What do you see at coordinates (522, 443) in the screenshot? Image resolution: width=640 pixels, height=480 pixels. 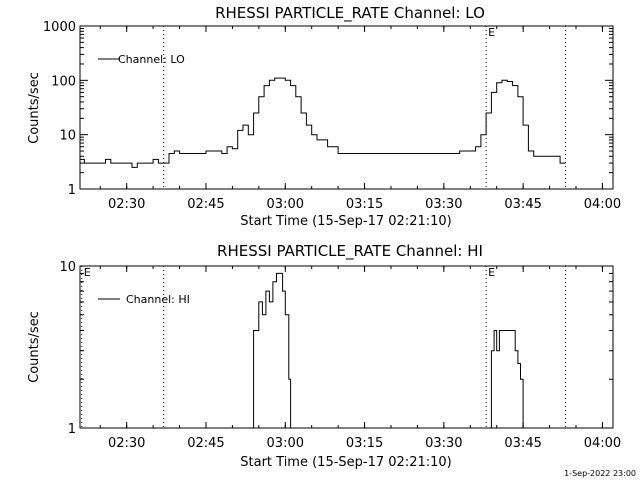 I see `hi-x-tick-label-5: 03:45` at bounding box center [522, 443].